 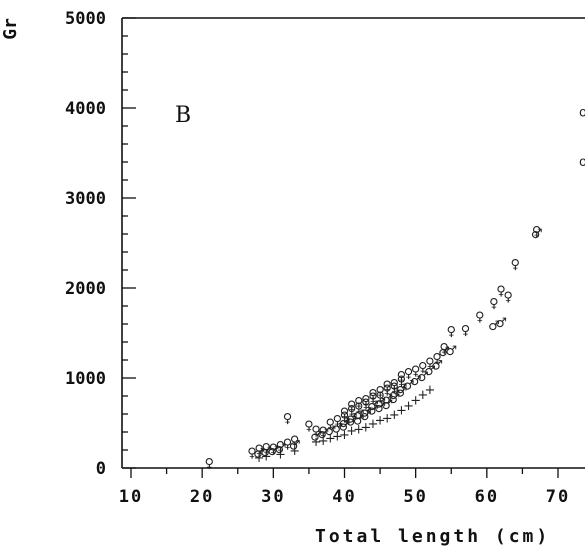 What do you see at coordinates (101, 469) in the screenshot?
I see `y-tick-label: 0` at bounding box center [101, 469].